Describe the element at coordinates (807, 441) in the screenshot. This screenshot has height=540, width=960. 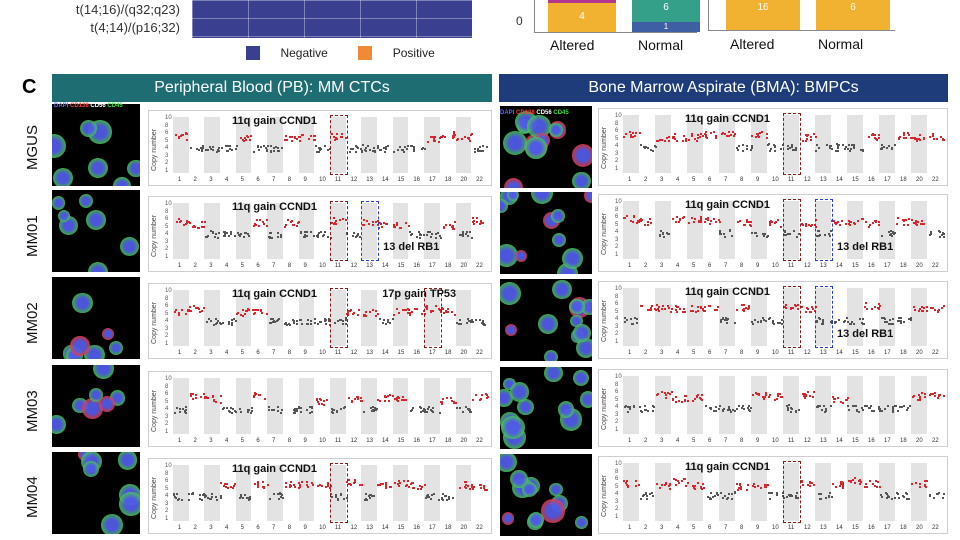
I see `chromosome-tick-label: 12` at that location.